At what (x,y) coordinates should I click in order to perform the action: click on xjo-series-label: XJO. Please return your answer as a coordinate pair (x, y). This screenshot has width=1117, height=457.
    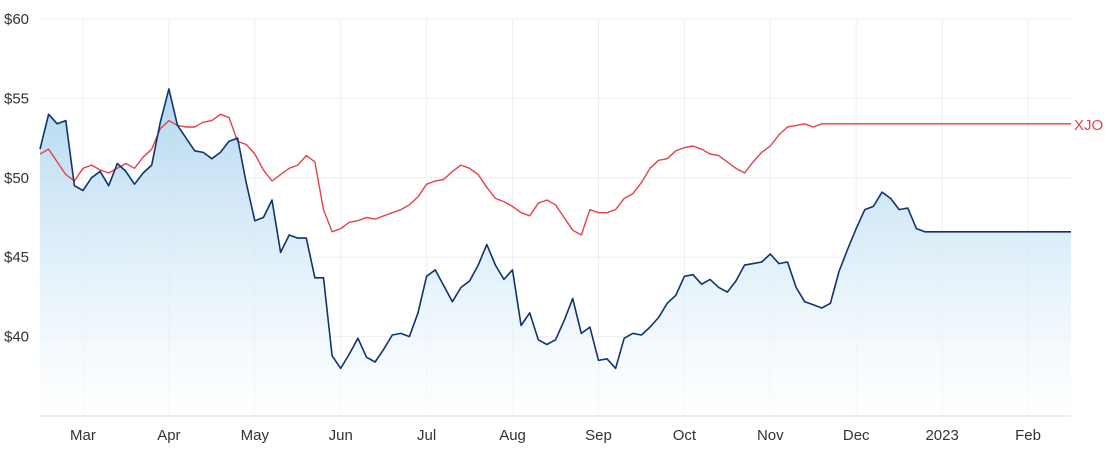
    Looking at the image, I should click on (1088, 125).